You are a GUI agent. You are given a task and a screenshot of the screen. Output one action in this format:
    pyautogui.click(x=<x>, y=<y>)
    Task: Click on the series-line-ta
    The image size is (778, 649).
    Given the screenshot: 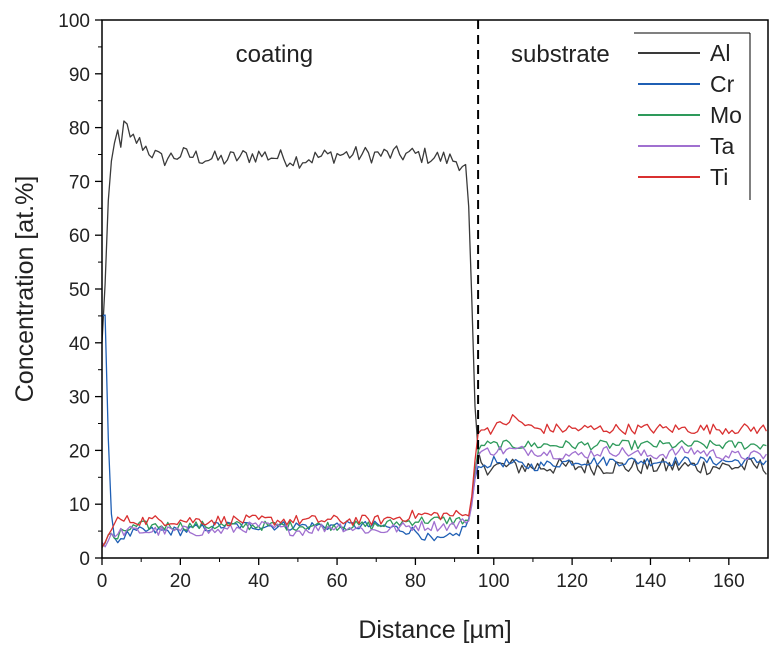 What is the action you would take?
    pyautogui.click(x=434, y=496)
    